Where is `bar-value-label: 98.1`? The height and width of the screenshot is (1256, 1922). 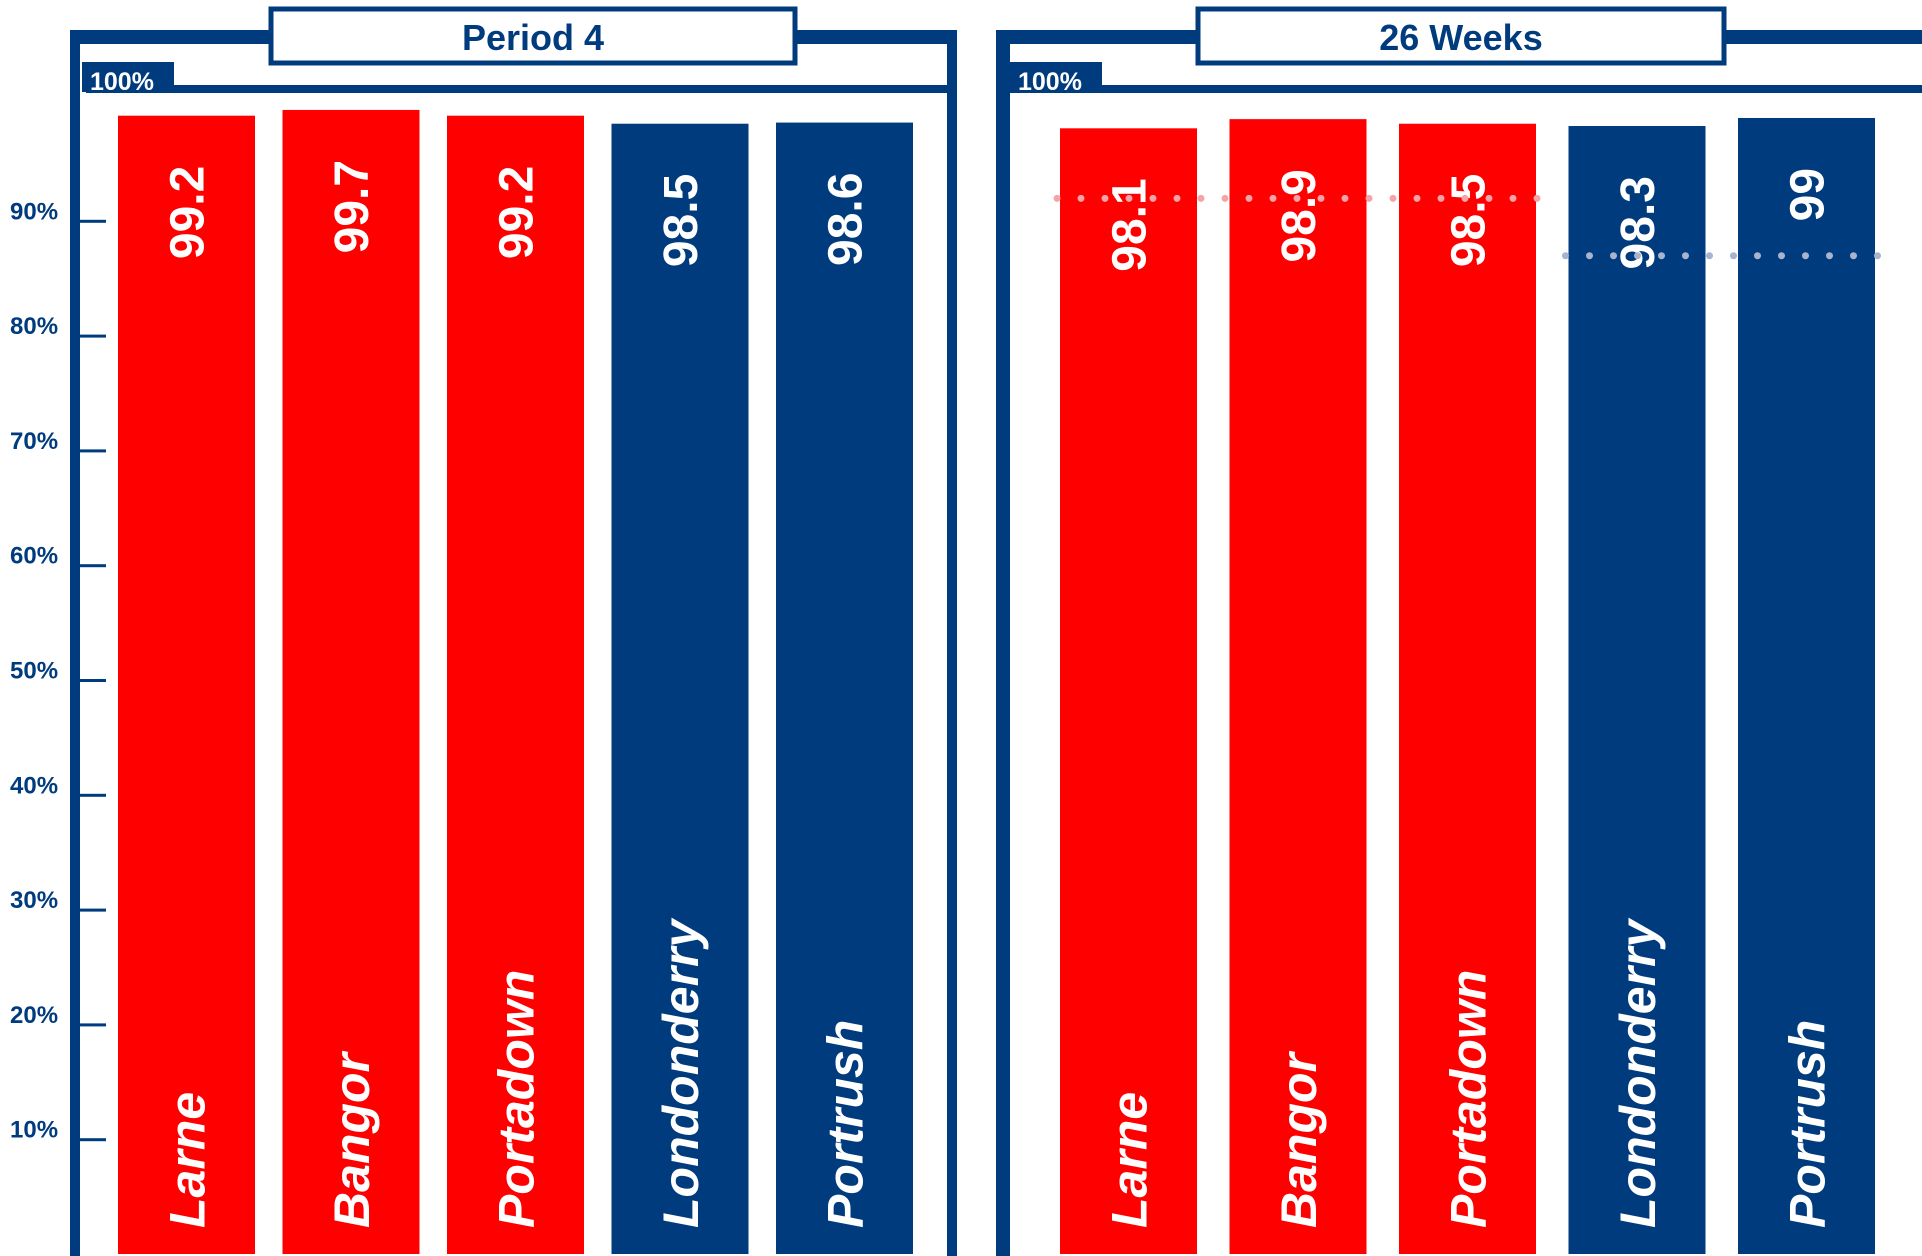 bar-value-label: 98.1 is located at coordinates (1130, 224).